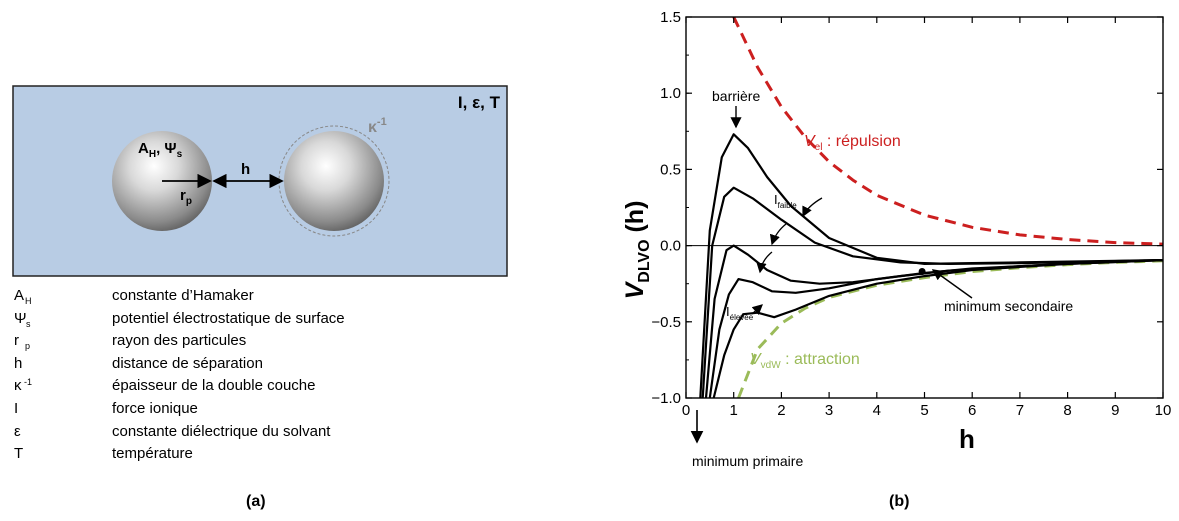 The image size is (1179, 521). I want to click on caption-a: (a), so click(256, 501).